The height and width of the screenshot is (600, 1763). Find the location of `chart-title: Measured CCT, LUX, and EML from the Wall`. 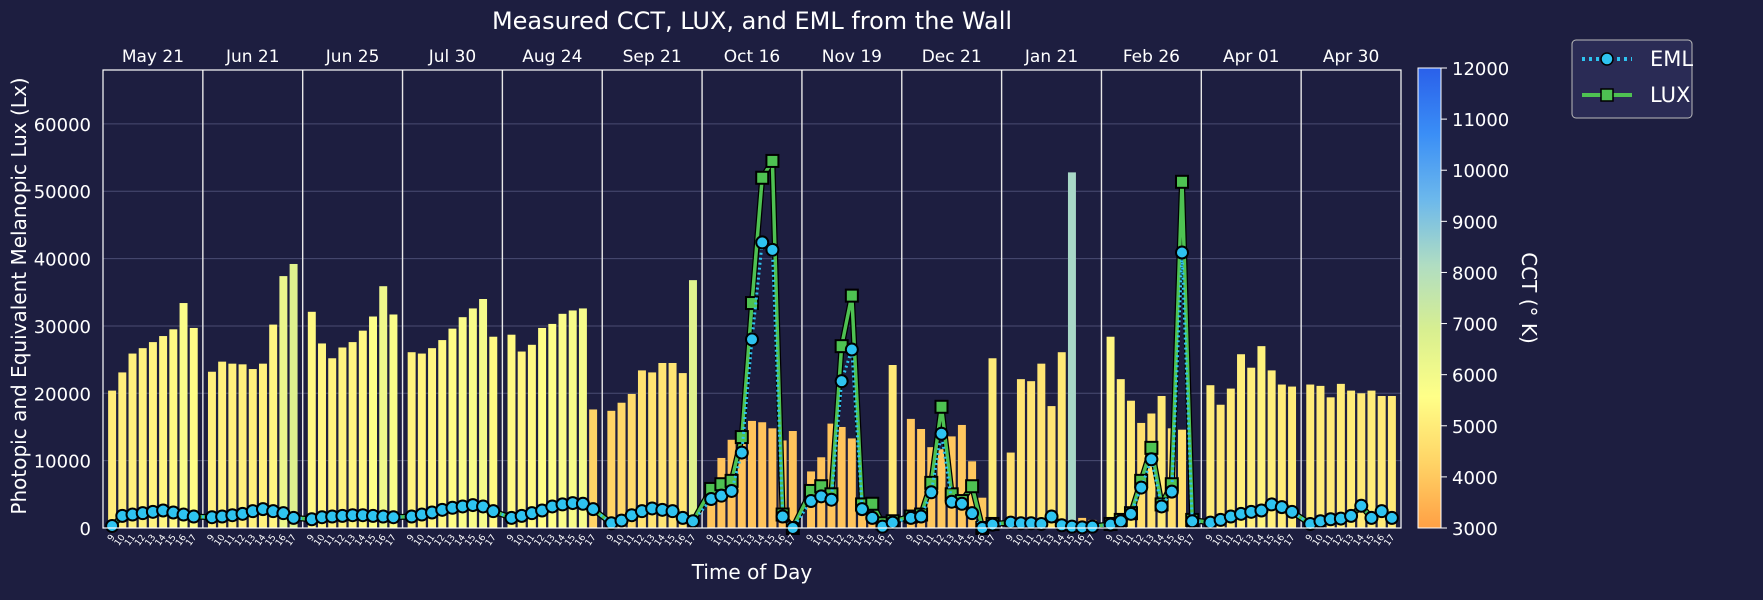

chart-title: Measured CCT, LUX, and EML from the Wall is located at coordinates (752, 21).